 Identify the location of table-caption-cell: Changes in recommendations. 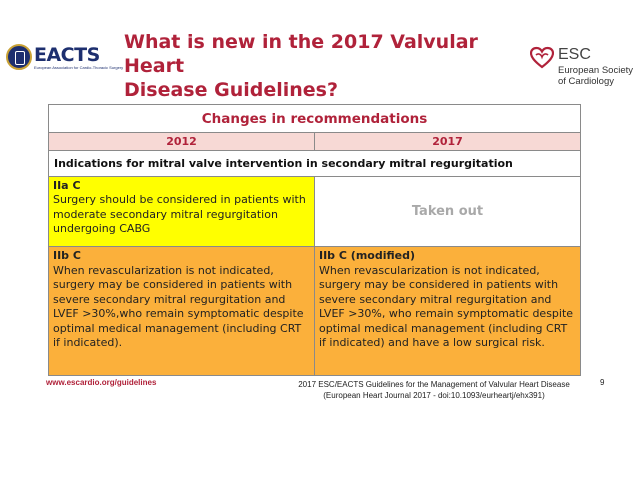
(314, 118).